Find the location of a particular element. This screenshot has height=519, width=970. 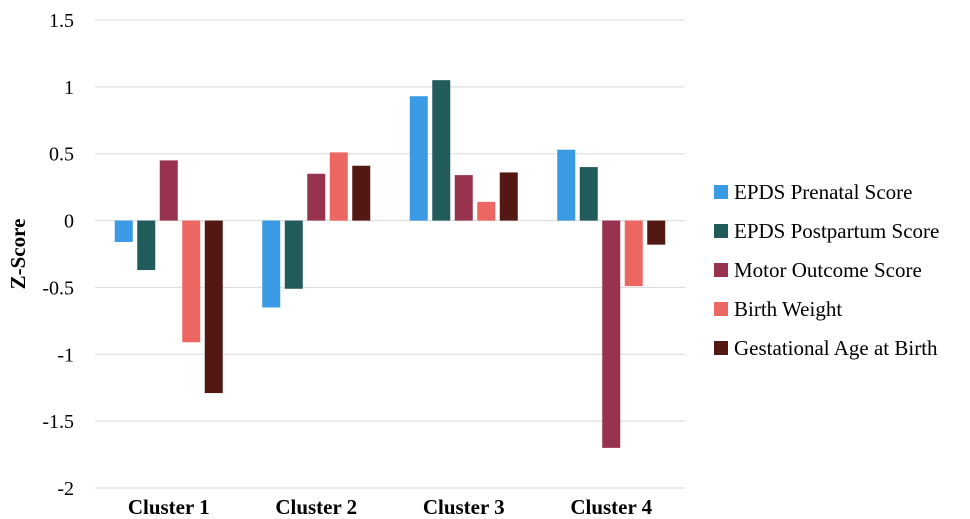

y-tick-label: -0.5 is located at coordinates (58, 288).